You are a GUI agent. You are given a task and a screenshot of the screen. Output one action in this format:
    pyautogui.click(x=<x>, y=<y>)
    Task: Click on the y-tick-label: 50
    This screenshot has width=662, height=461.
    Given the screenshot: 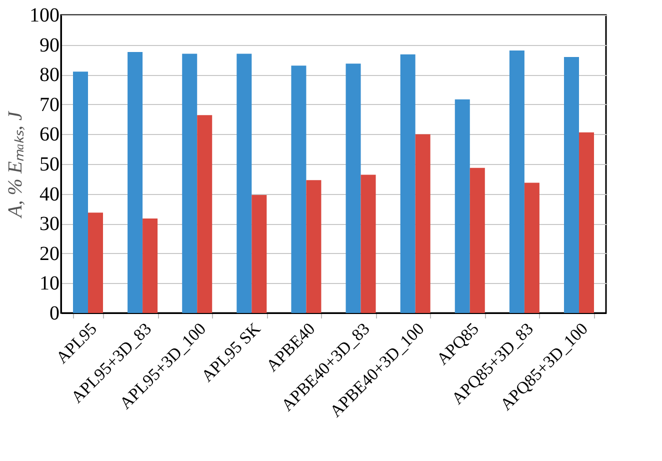 What is the action you would take?
    pyautogui.click(x=50, y=165)
    